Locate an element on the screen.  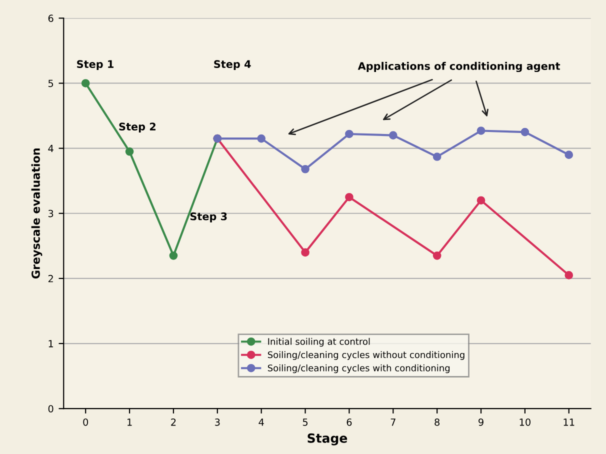
x-tick-label: 5 is located at coordinates (305, 422).